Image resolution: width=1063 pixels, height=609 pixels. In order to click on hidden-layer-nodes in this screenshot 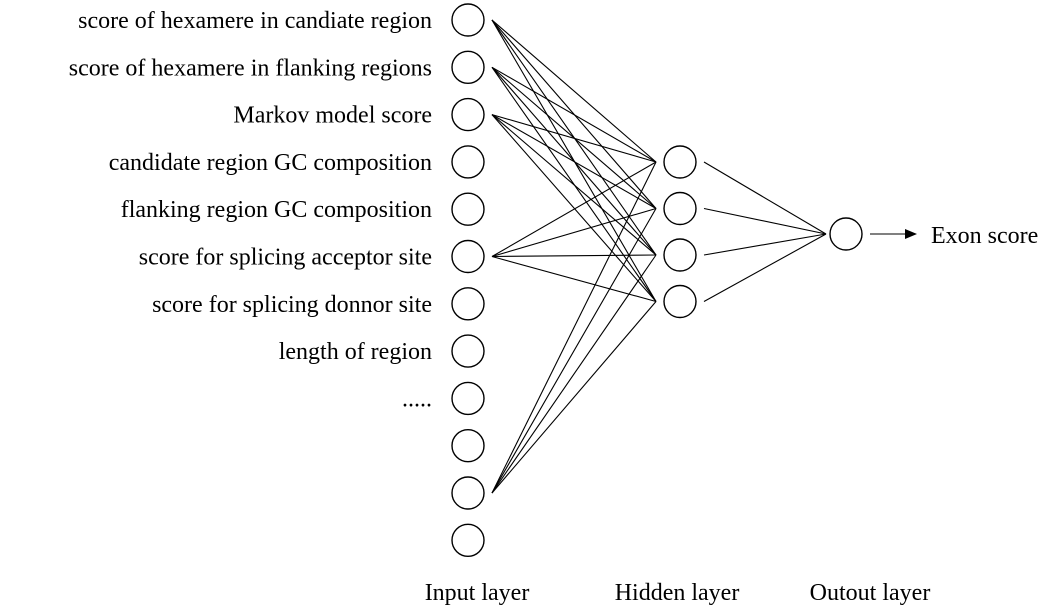, I will do `click(680, 232)`.